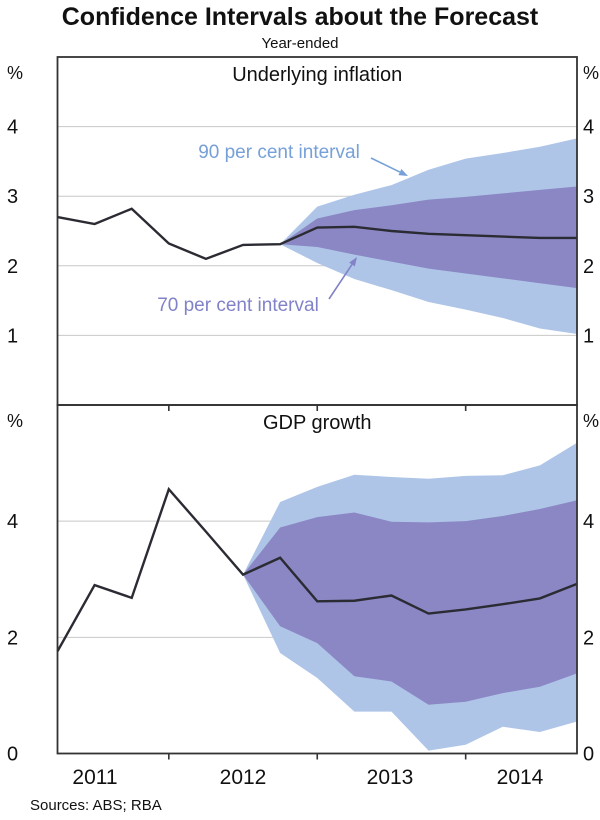 The image size is (600, 820). I want to click on x-year-label: 2012, so click(243, 777).